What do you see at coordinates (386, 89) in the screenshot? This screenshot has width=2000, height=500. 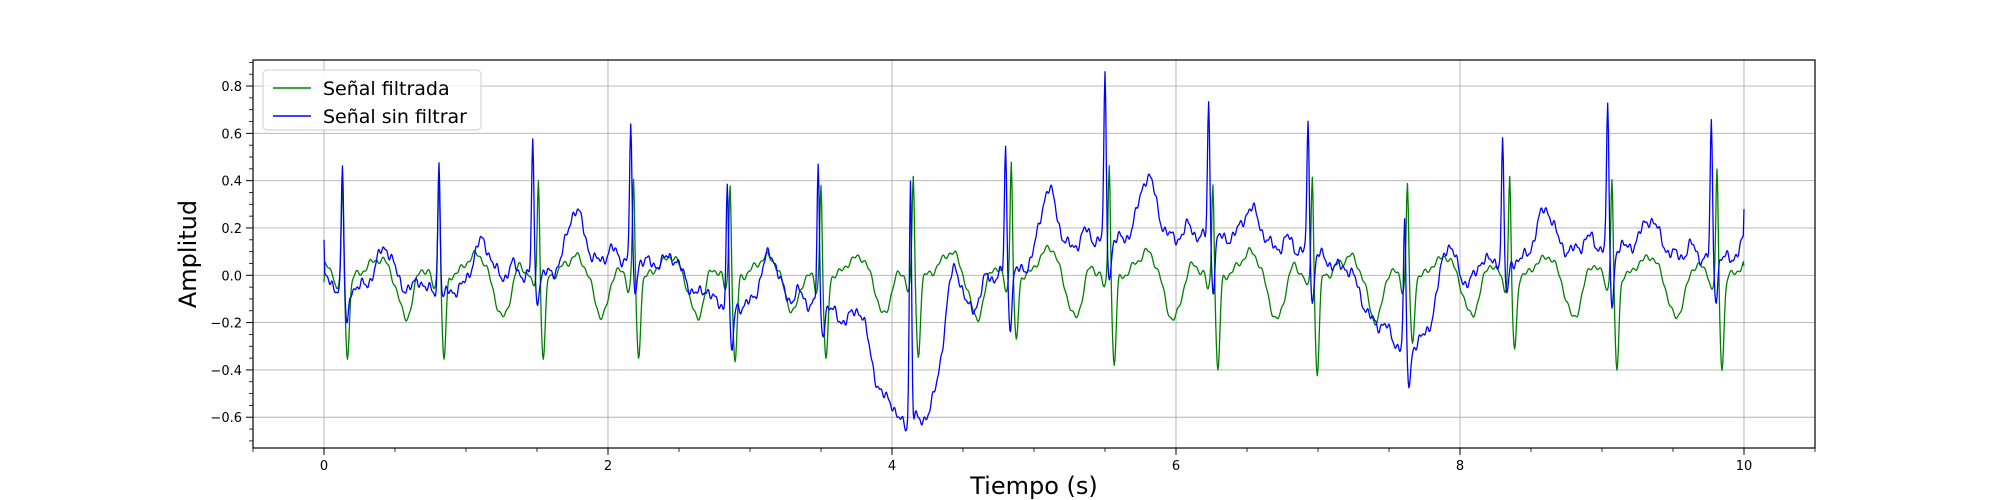 I see `legend-label-filtrada: Señal filtrada` at bounding box center [386, 89].